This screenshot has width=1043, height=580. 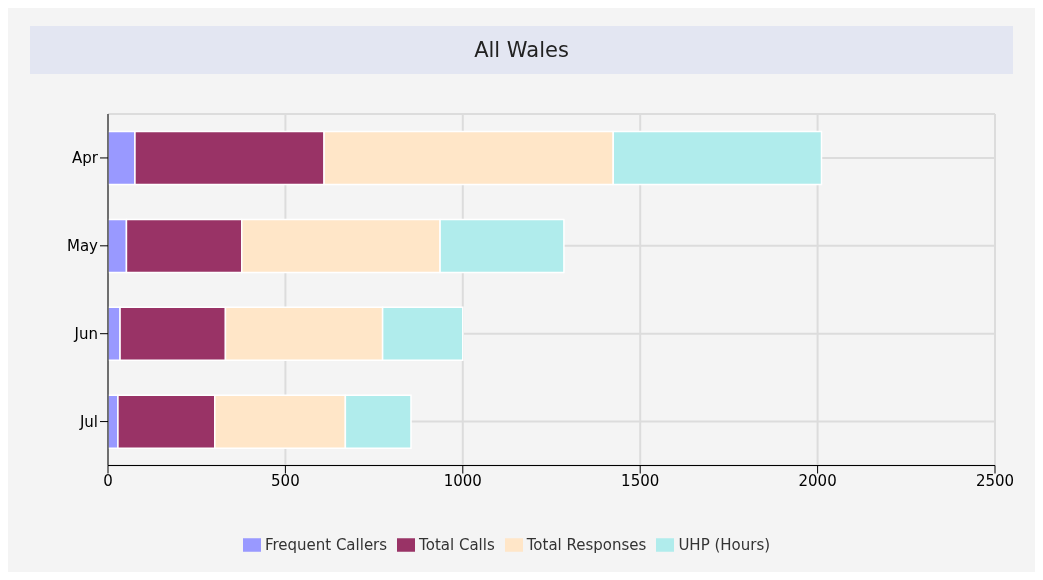 What do you see at coordinates (586, 544) in the screenshot?
I see `legend-label: Total Responses` at bounding box center [586, 544].